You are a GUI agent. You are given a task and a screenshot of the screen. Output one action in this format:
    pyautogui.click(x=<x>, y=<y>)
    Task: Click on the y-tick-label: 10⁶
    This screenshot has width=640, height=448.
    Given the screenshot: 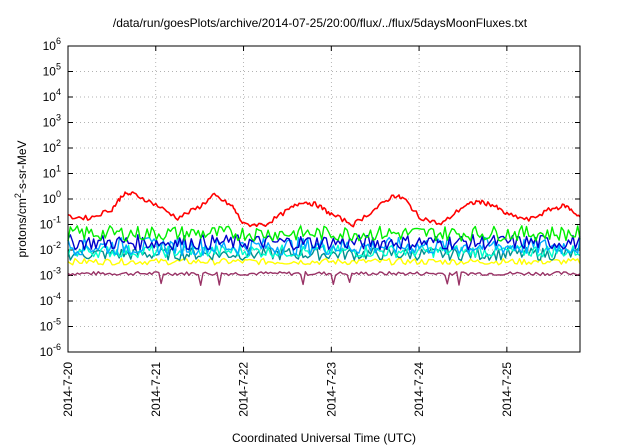 What is the action you would take?
    pyautogui.click(x=52, y=44)
    